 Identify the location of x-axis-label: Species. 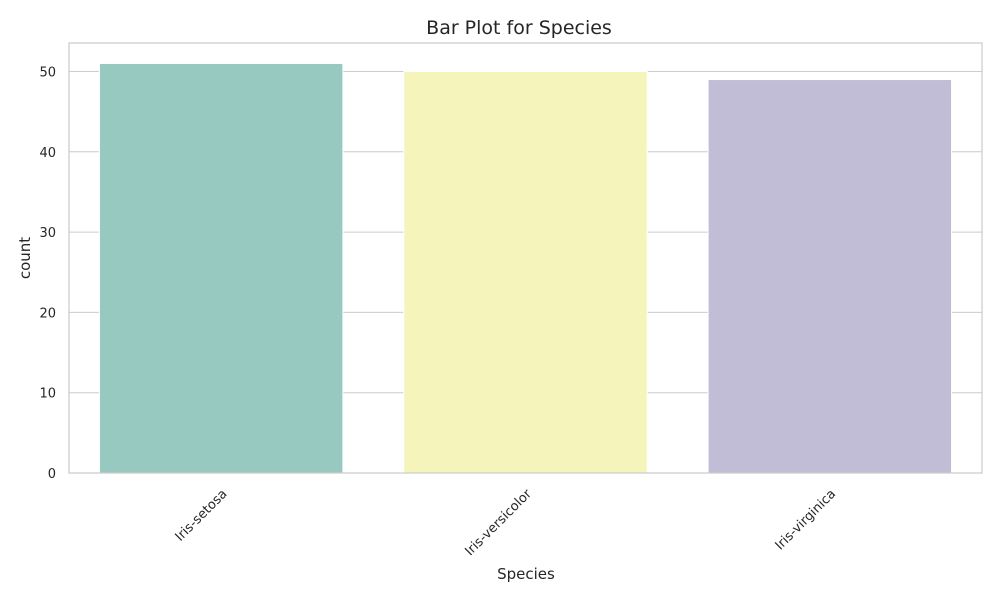
(526, 574).